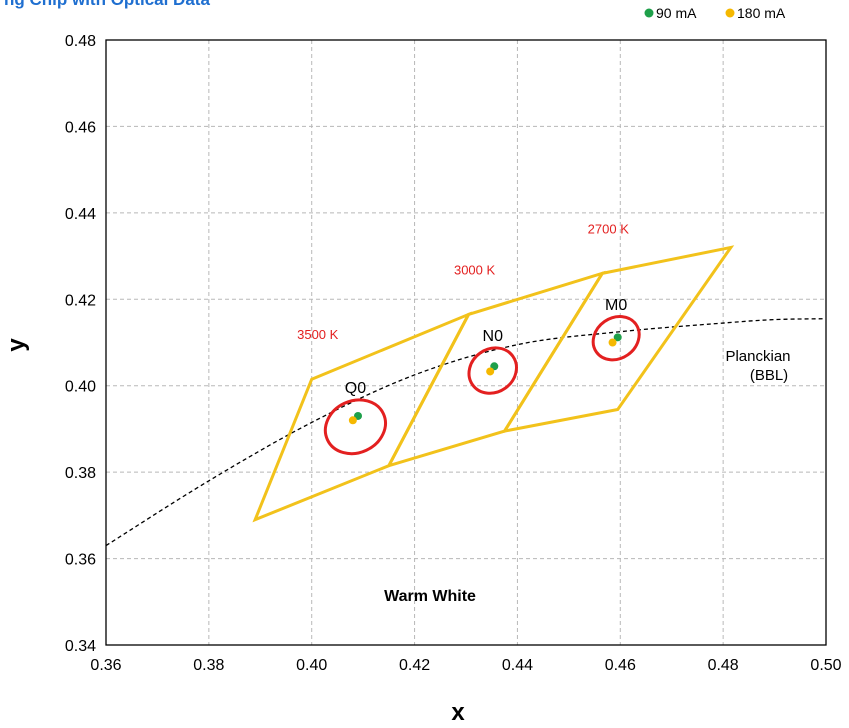 The width and height of the screenshot is (849, 728). I want to click on macadam-ellipse-m0, so click(616, 338).